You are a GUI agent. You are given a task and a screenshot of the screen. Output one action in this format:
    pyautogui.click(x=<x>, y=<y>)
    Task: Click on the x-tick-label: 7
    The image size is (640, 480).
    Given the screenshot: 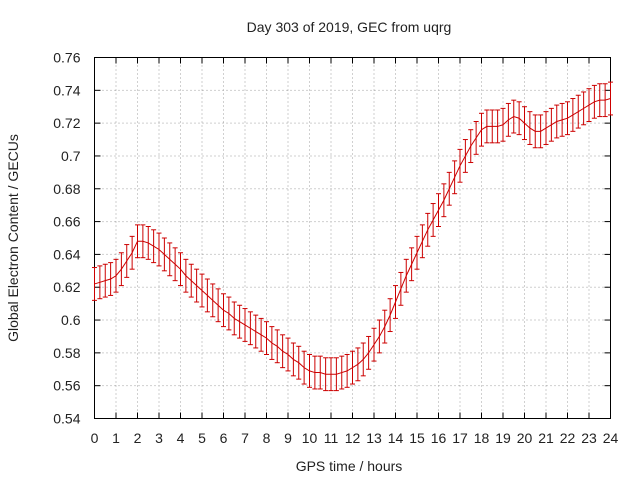 What is the action you would take?
    pyautogui.click(x=245, y=438)
    